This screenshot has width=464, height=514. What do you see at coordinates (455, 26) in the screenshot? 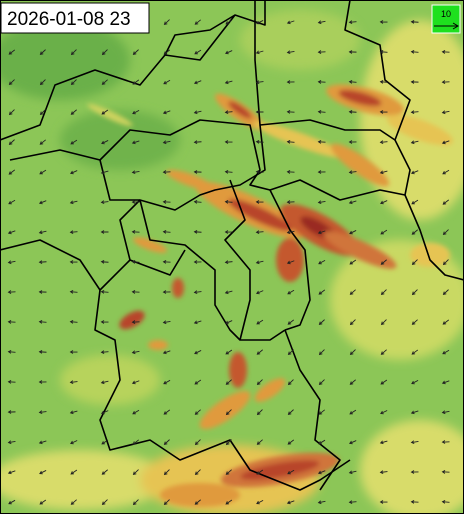
I see `legend-arrow-head` at bounding box center [455, 26].